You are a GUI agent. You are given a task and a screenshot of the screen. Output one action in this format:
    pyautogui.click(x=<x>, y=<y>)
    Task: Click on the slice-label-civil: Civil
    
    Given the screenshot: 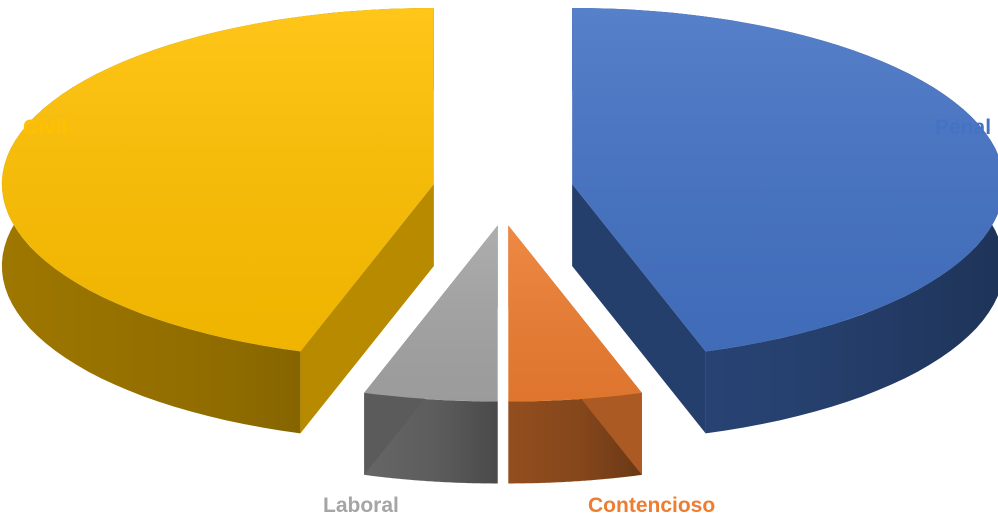 What is the action you would take?
    pyautogui.click(x=45, y=127)
    